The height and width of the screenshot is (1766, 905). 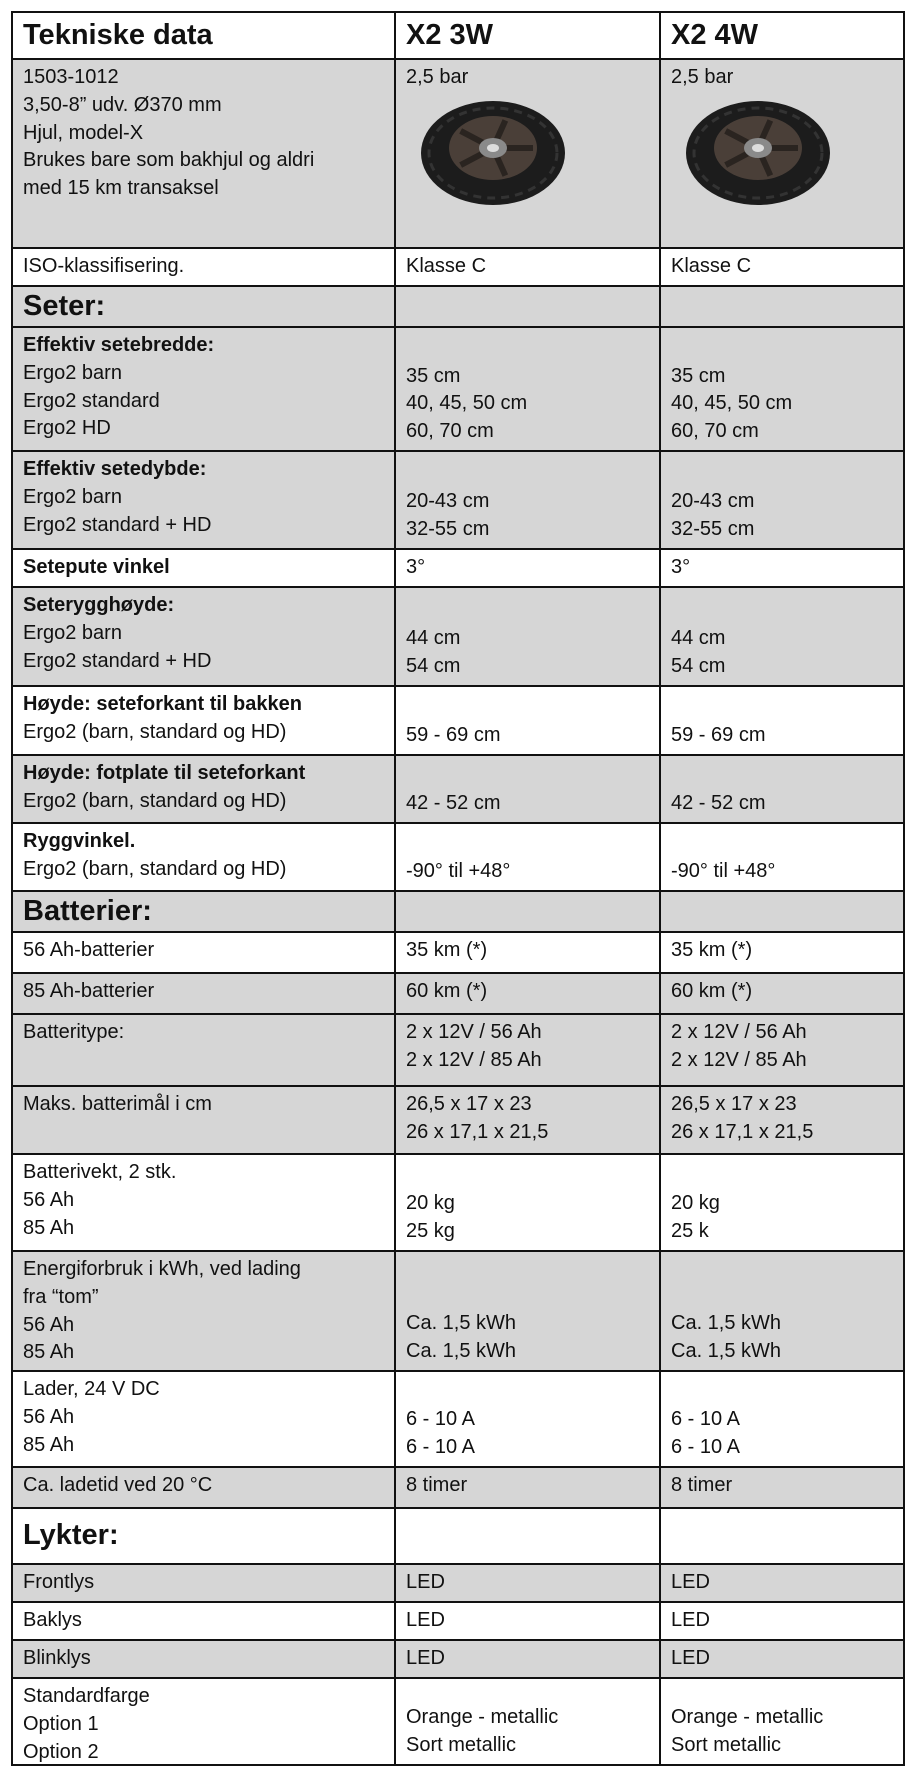 I want to click on cell-text: Hjul, model-X, so click(x=83, y=132).